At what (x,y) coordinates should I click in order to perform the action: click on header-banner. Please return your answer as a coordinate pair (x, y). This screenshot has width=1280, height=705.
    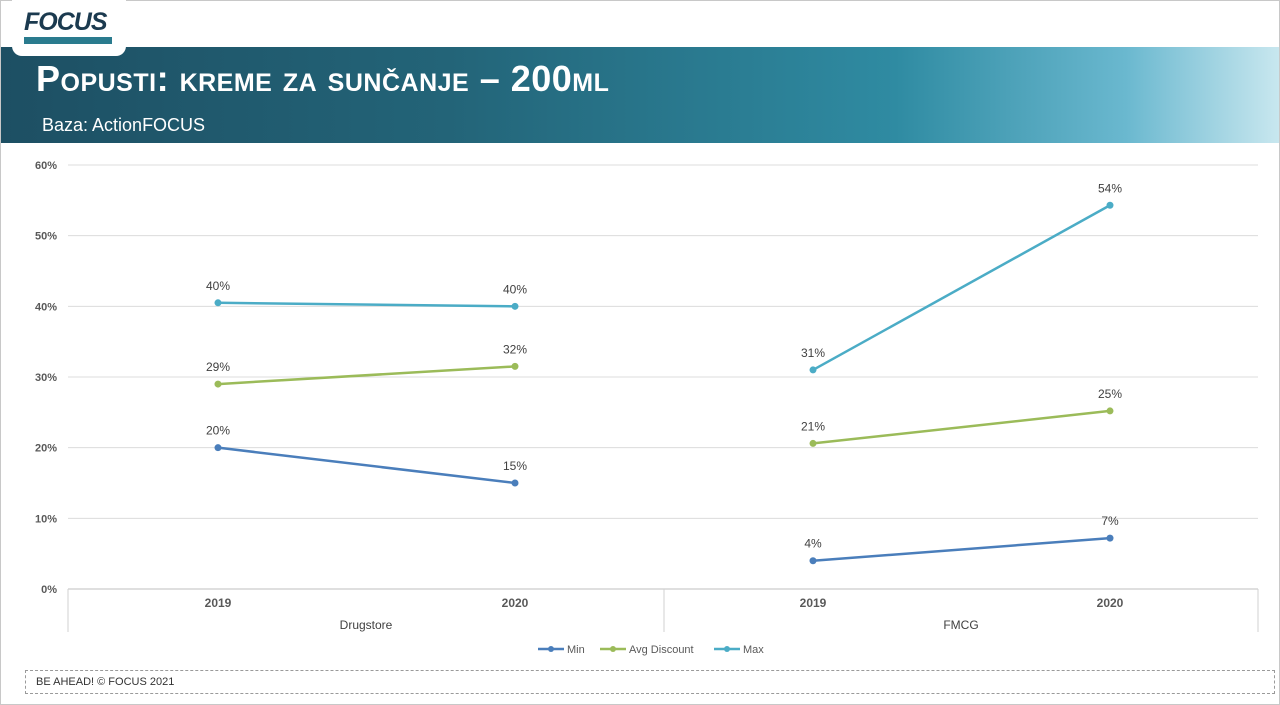
    Looking at the image, I should click on (640, 95).